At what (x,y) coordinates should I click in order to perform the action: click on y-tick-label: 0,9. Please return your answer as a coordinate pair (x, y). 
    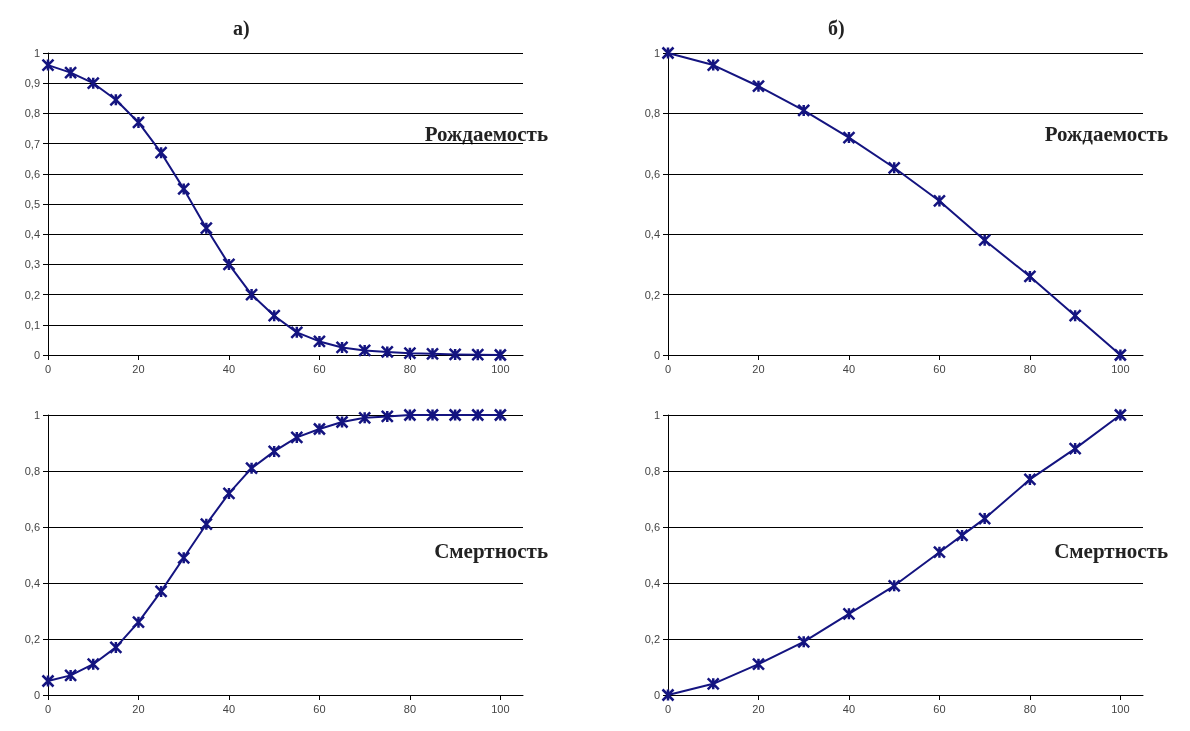
    Looking at the image, I should click on (32, 83).